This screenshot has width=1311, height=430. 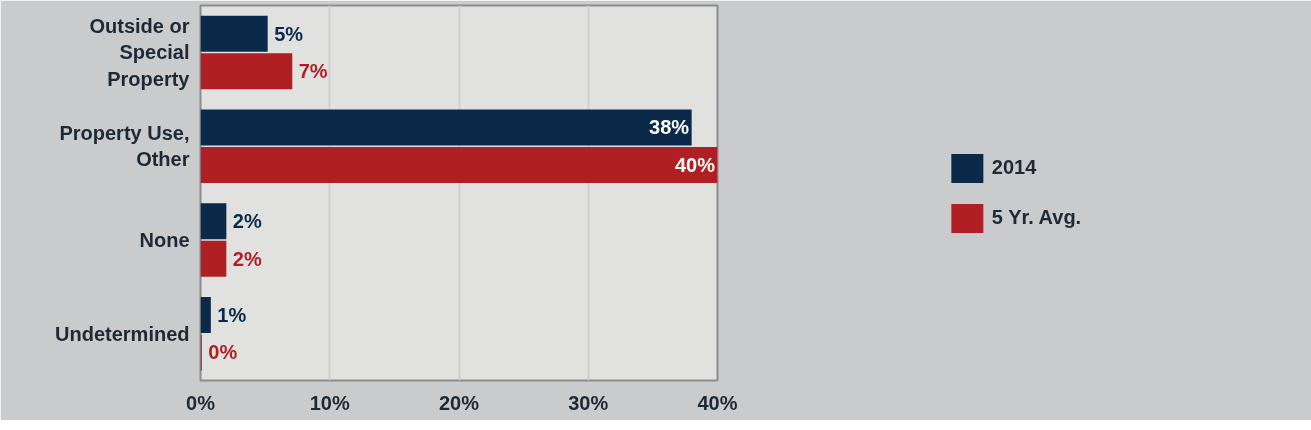 I want to click on x-tick-label: 0%, so click(x=201, y=402).